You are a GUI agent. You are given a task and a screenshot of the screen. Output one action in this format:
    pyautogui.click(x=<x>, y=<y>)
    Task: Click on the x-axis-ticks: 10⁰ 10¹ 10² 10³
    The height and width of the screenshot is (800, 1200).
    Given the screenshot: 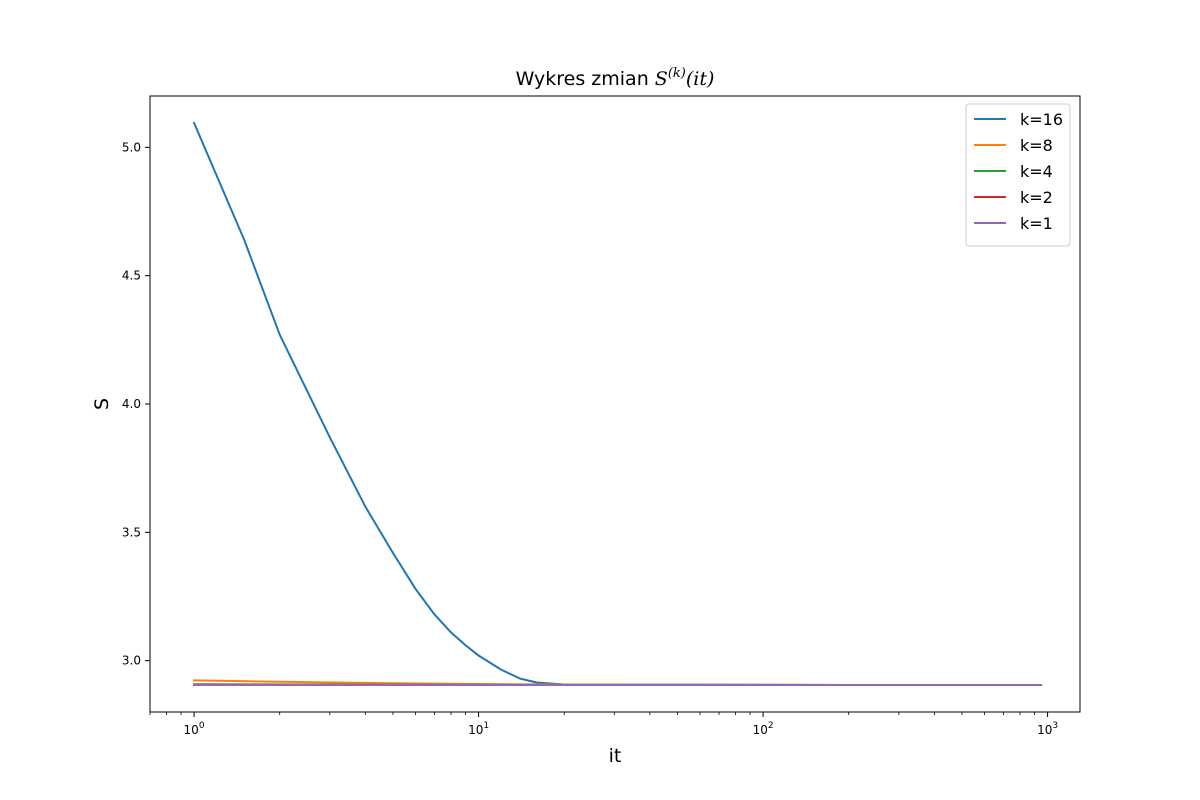 What is the action you would take?
    pyautogui.click(x=603, y=724)
    